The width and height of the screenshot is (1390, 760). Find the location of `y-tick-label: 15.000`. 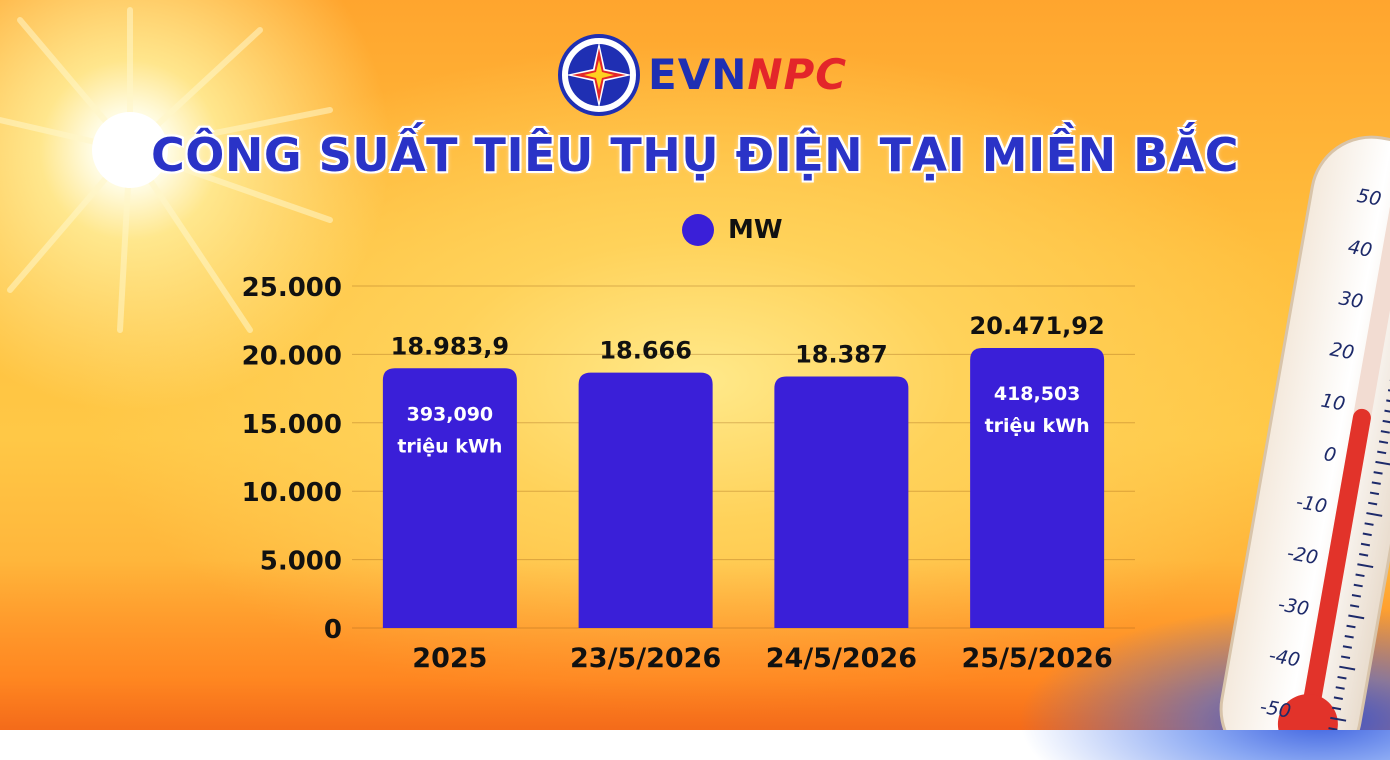

y-tick-label: 15.000 is located at coordinates (292, 425).